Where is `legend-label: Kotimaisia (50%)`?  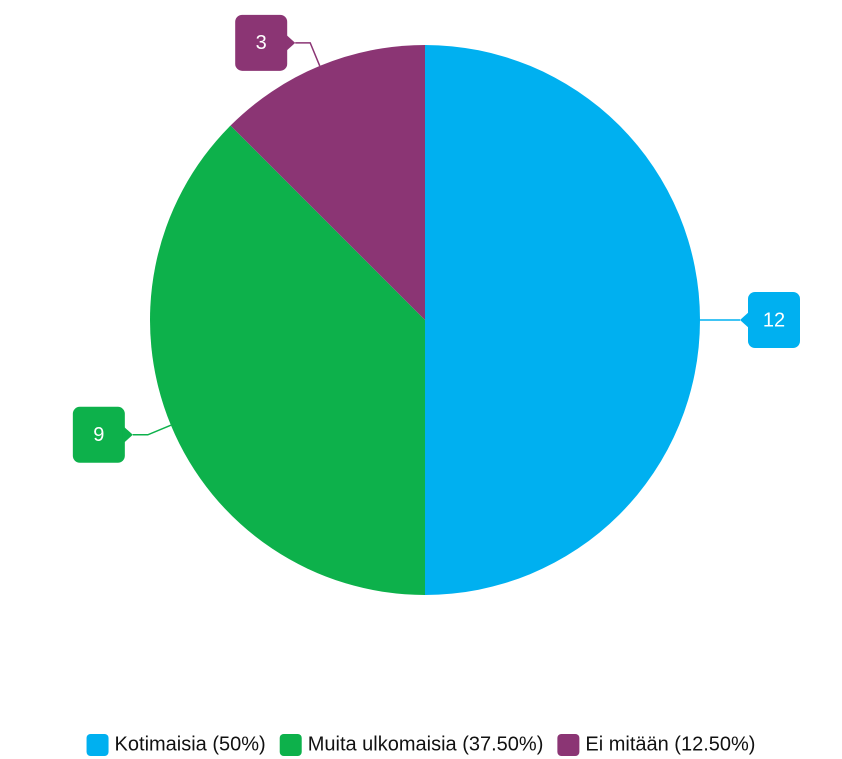 legend-label: Kotimaisia (50%) is located at coordinates (190, 744).